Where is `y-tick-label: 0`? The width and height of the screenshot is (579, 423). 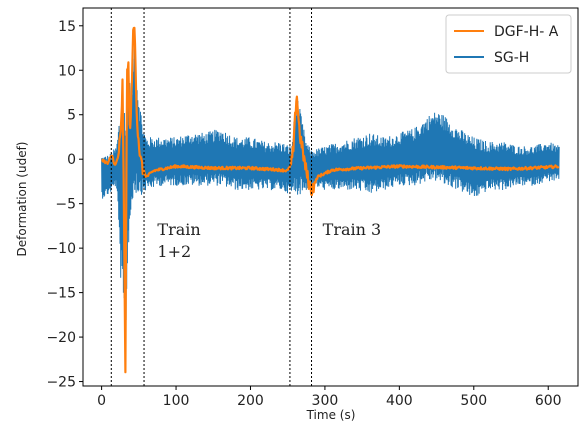
y-tick-label: 0 is located at coordinates (71, 160).